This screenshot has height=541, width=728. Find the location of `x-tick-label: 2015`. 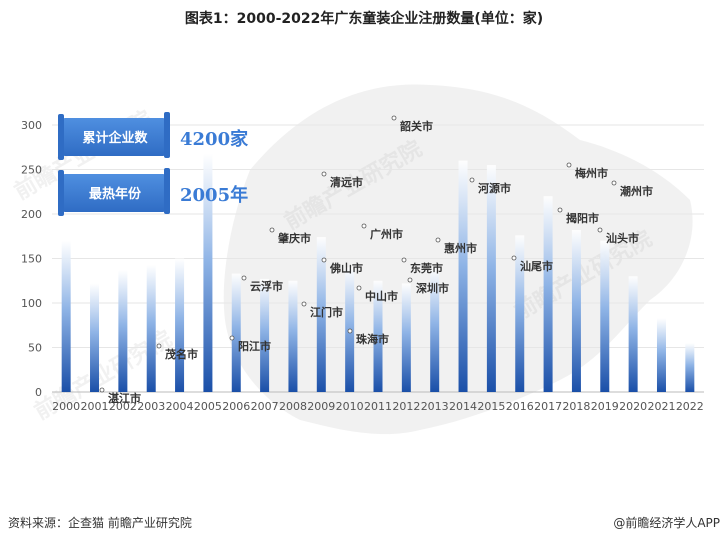

x-tick-label: 2015 is located at coordinates (491, 406).